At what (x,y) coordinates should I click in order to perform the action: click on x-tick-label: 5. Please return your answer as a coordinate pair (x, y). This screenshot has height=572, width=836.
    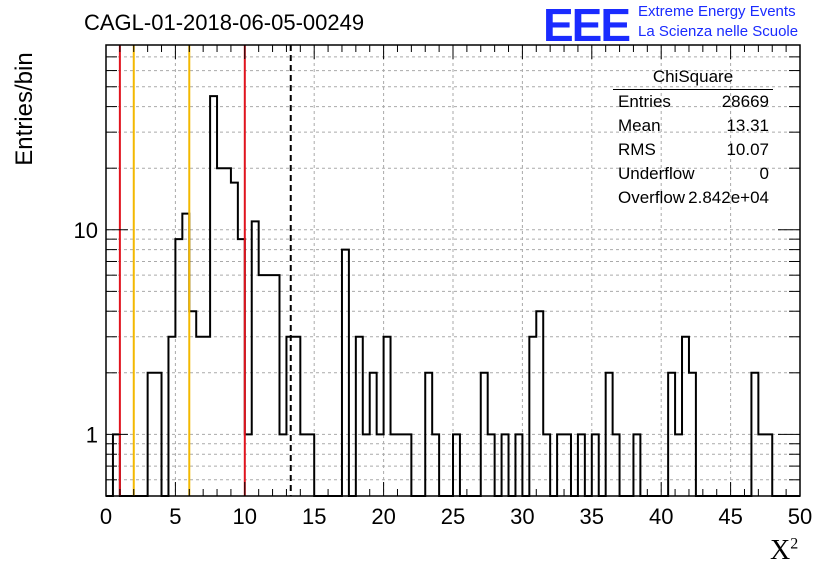
    Looking at the image, I should click on (175, 516).